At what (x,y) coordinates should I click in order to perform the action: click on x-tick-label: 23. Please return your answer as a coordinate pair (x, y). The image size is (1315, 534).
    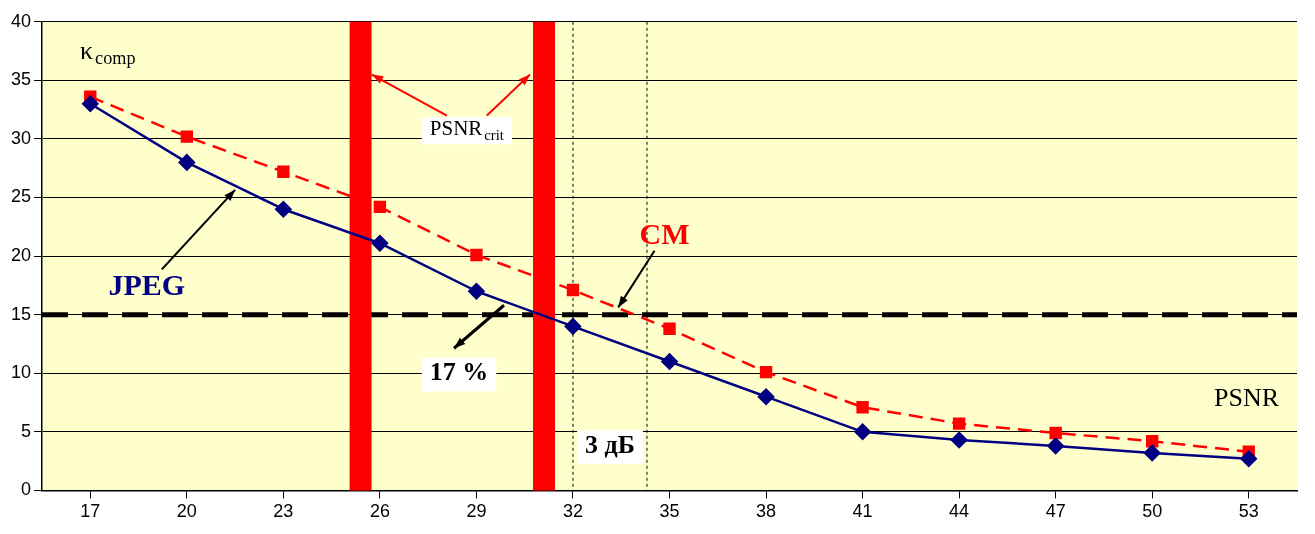
    Looking at the image, I should click on (283, 511).